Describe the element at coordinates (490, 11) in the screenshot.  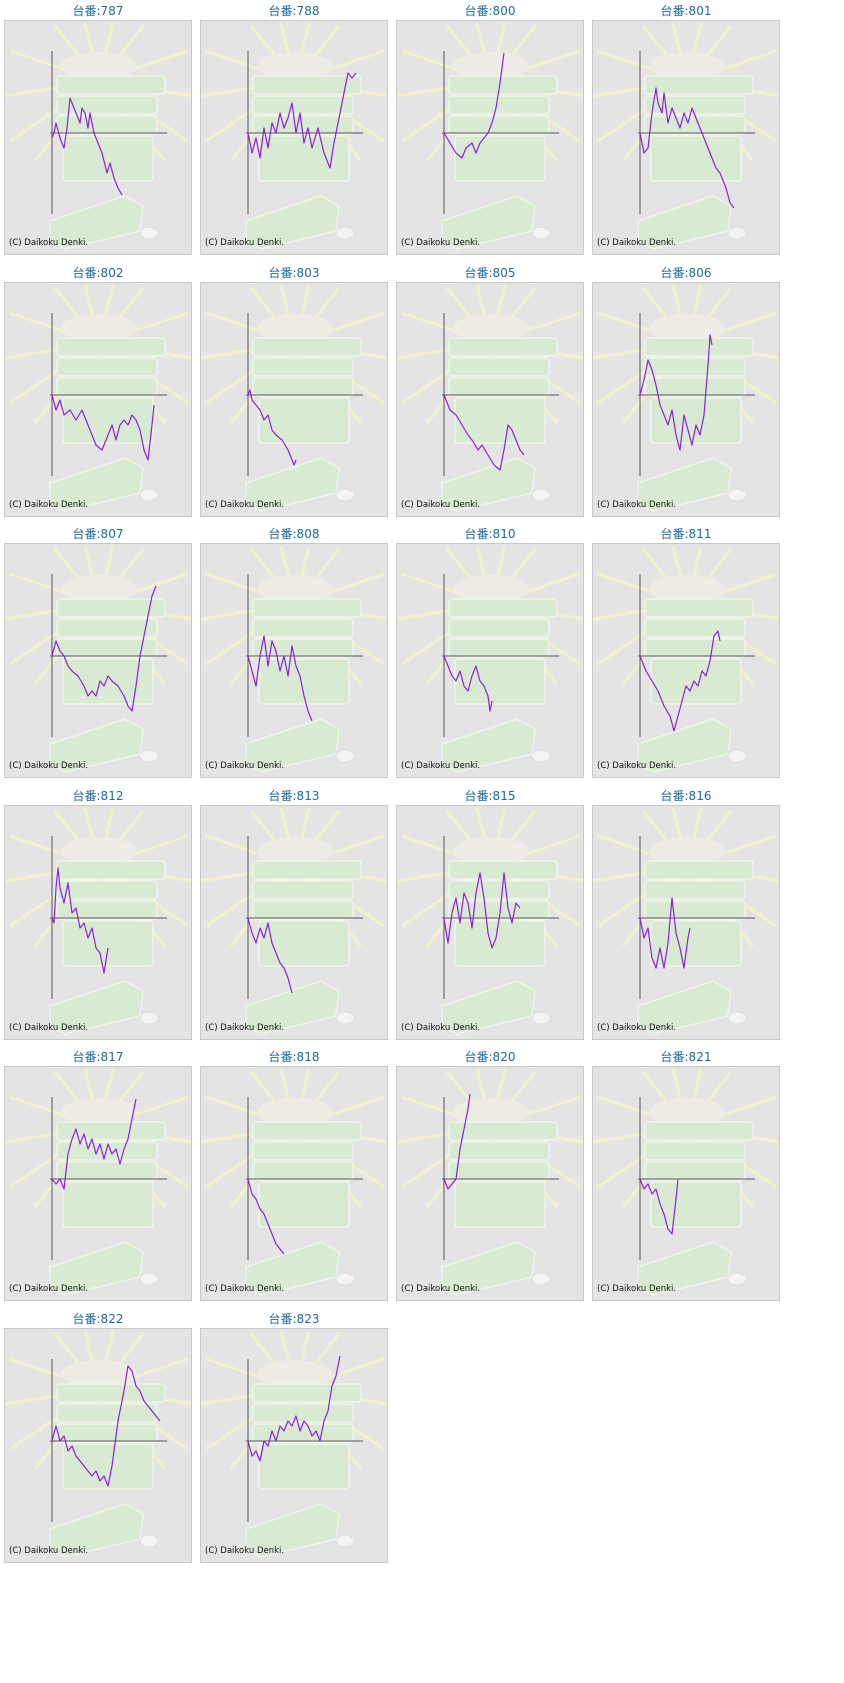
I see `chart-title: 台番:800` at that location.